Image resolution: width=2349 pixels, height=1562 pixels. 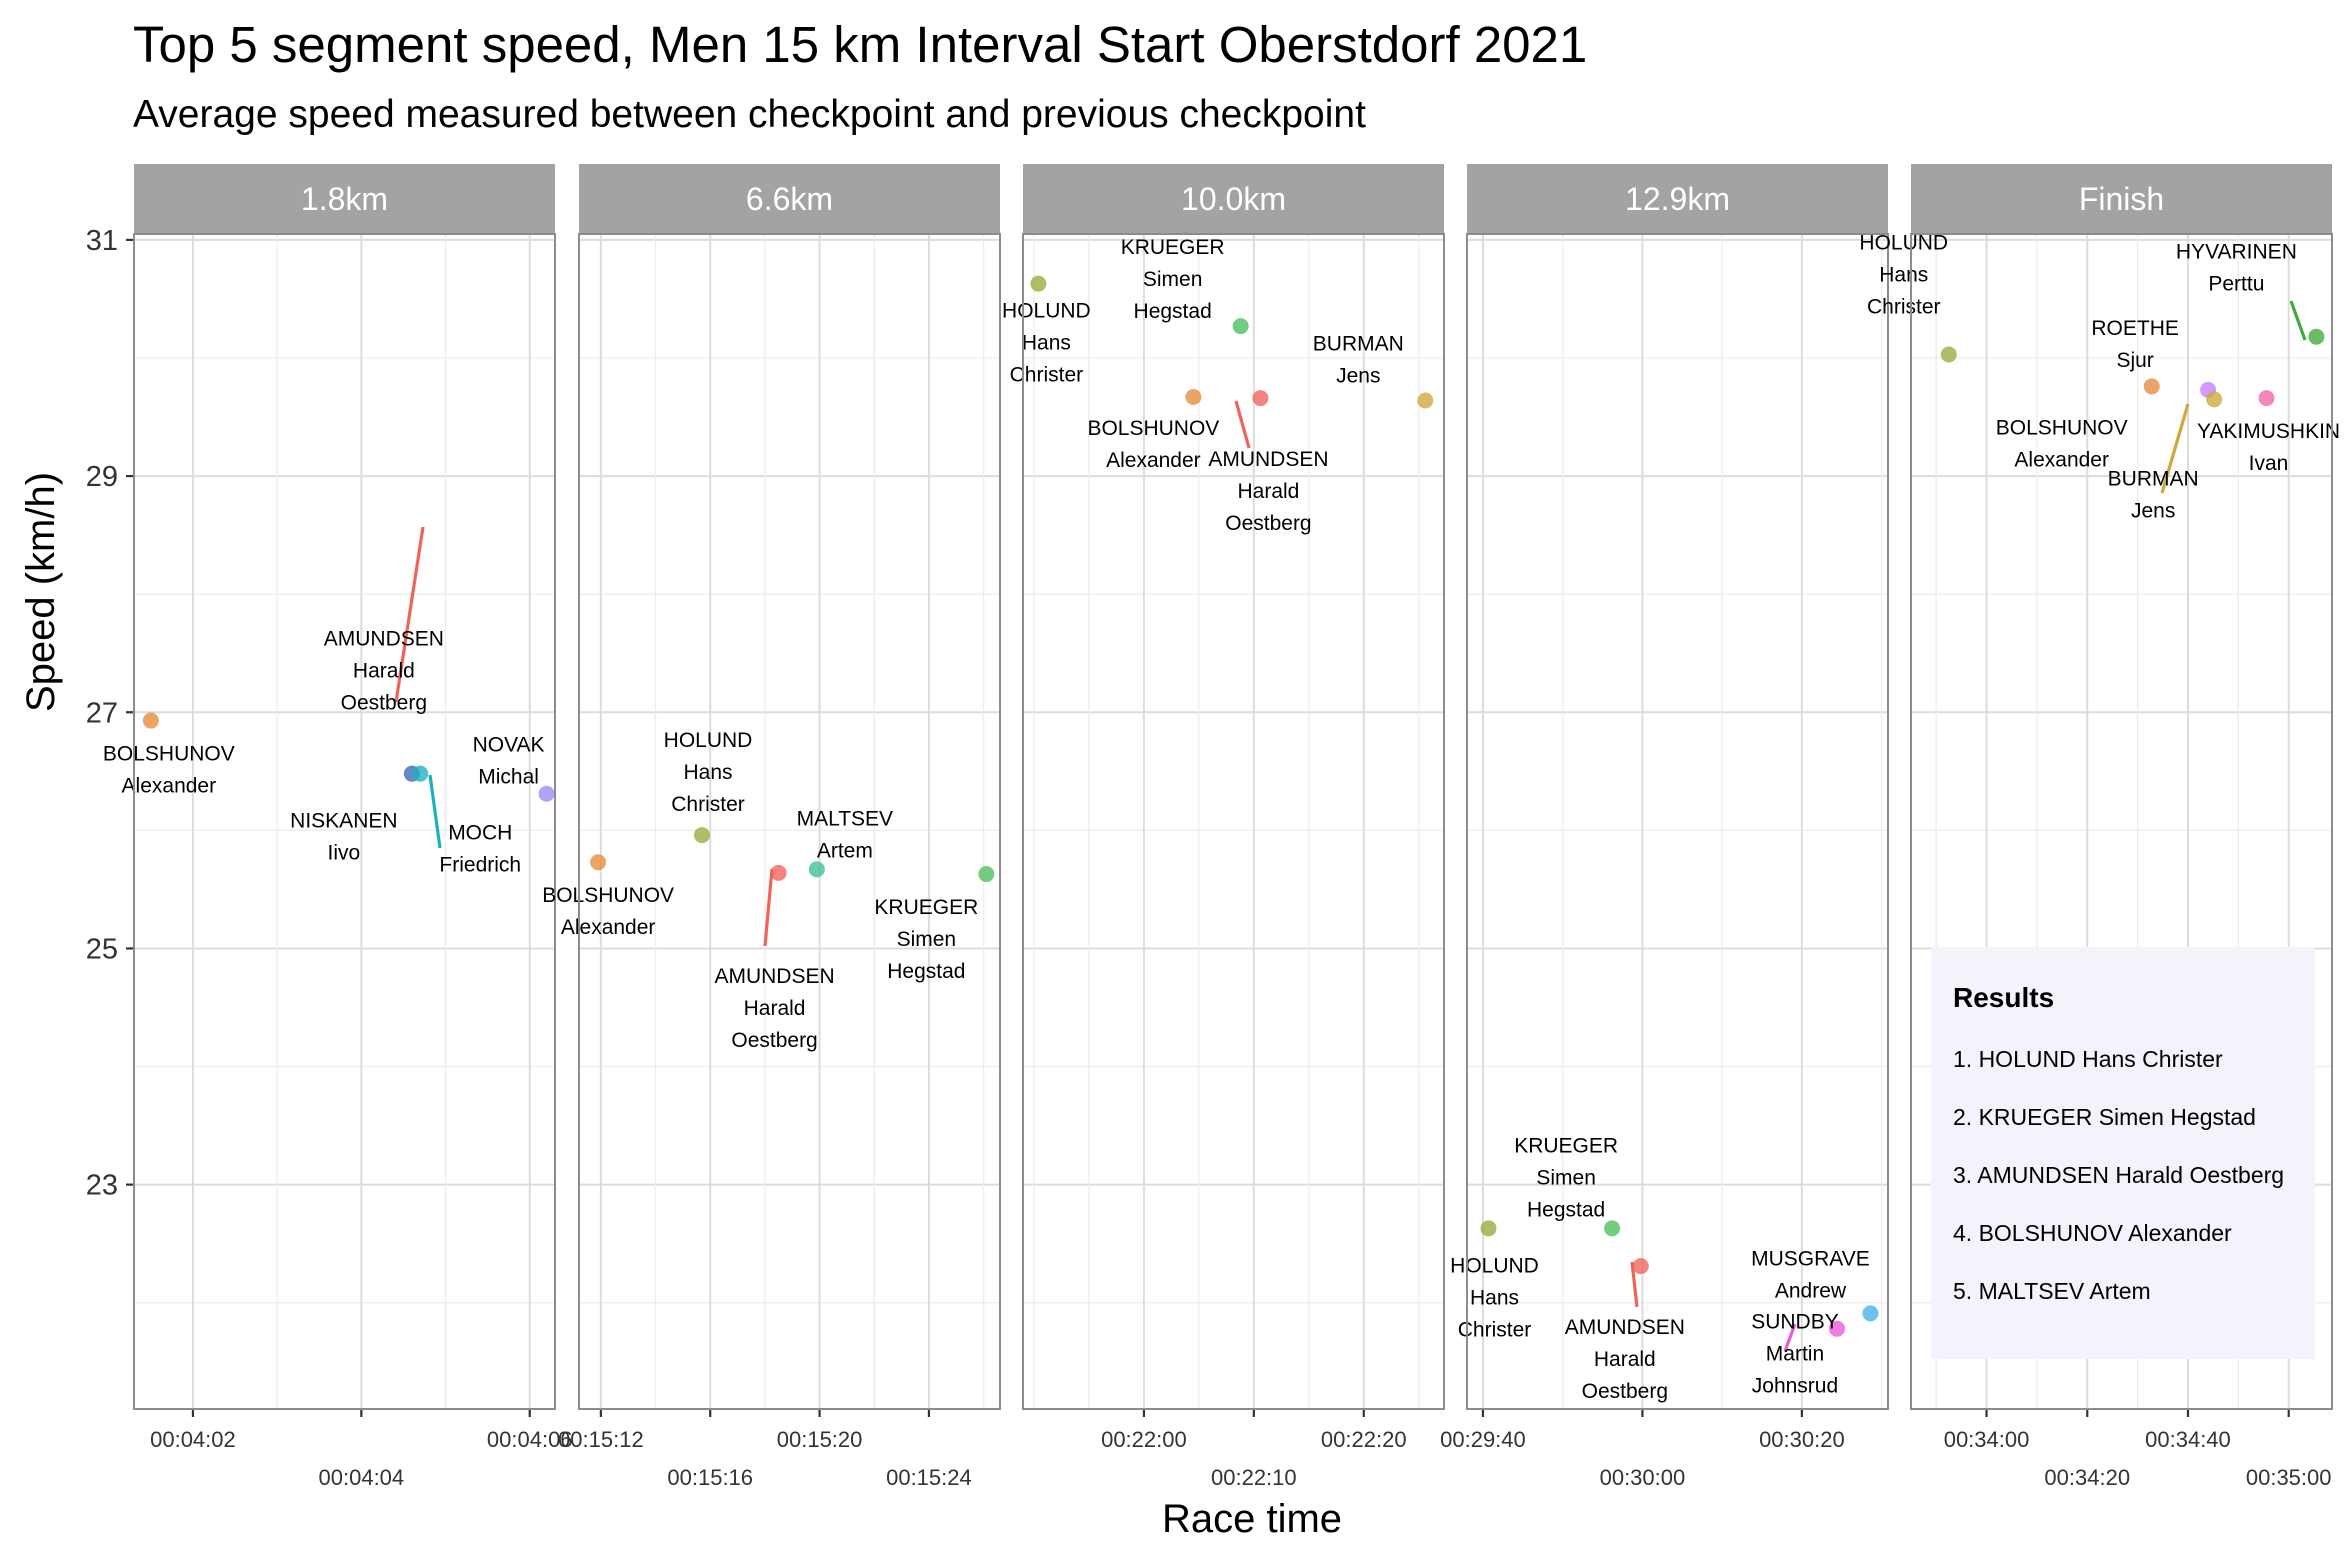 What do you see at coordinates (2104, 1117) in the screenshot?
I see `legend-entry: 2. KRUEGER Simen Hegstad` at bounding box center [2104, 1117].